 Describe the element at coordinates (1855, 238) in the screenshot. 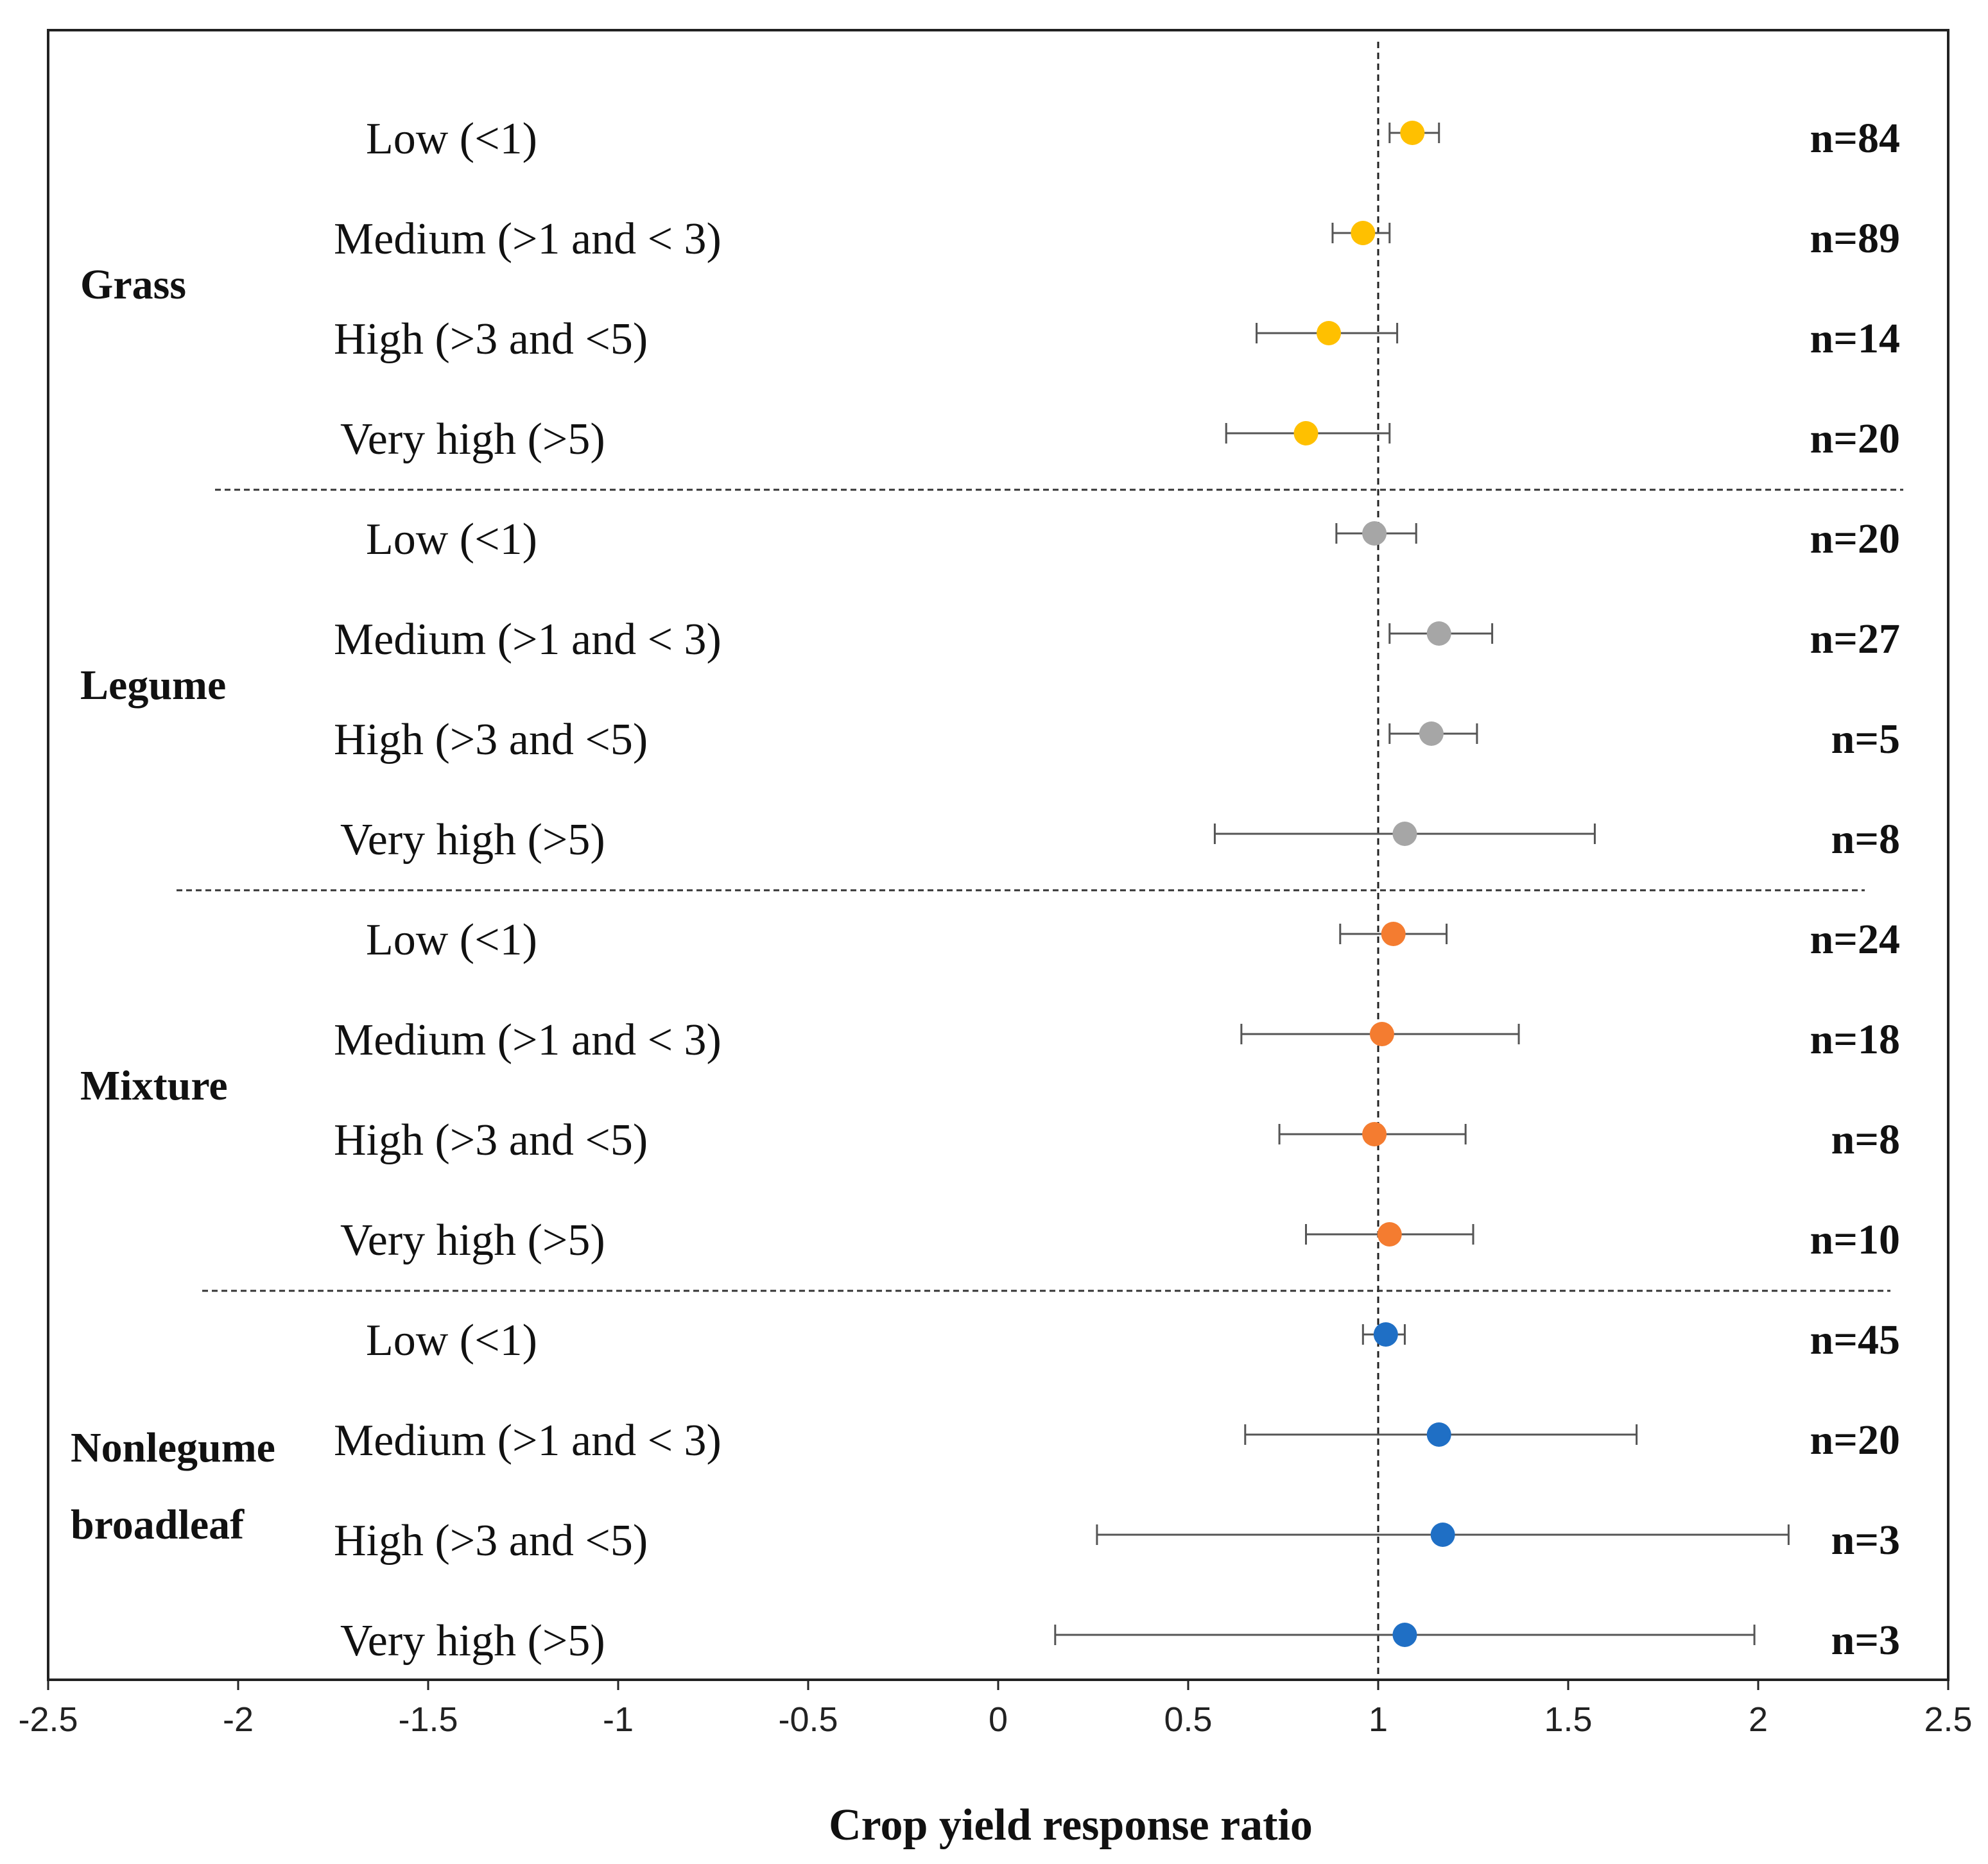

I see `n-label: n=89` at that location.